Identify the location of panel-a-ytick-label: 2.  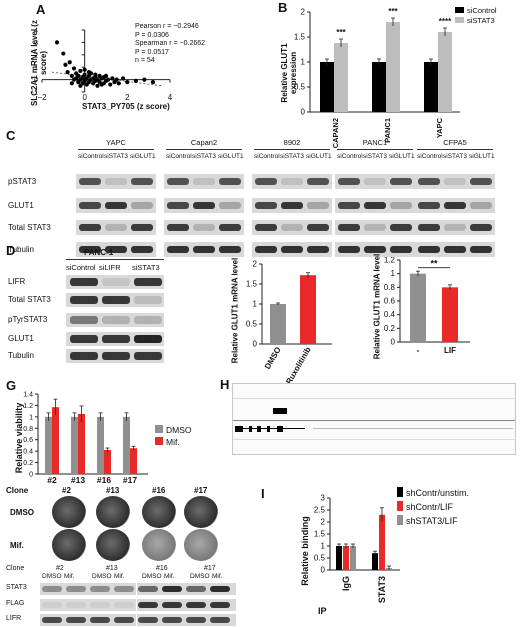
(36, 55).